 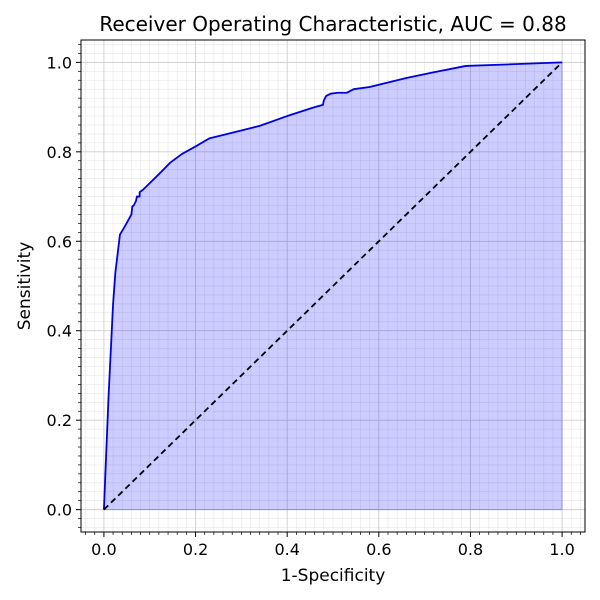 I want to click on x-tick-label: 0.0, so click(x=103, y=549).